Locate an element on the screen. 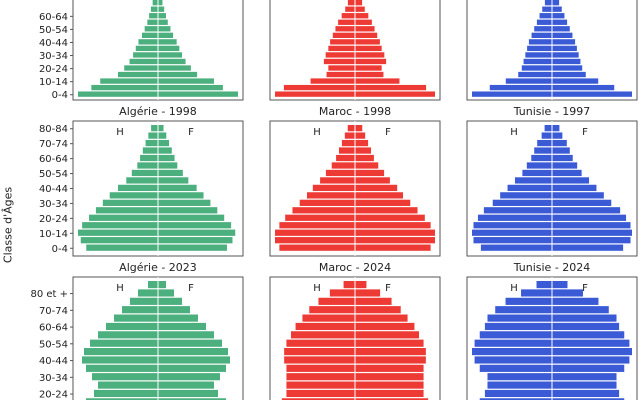 The image size is (640, 400). panel-title: Maroc - 2024 is located at coordinates (355, 267).